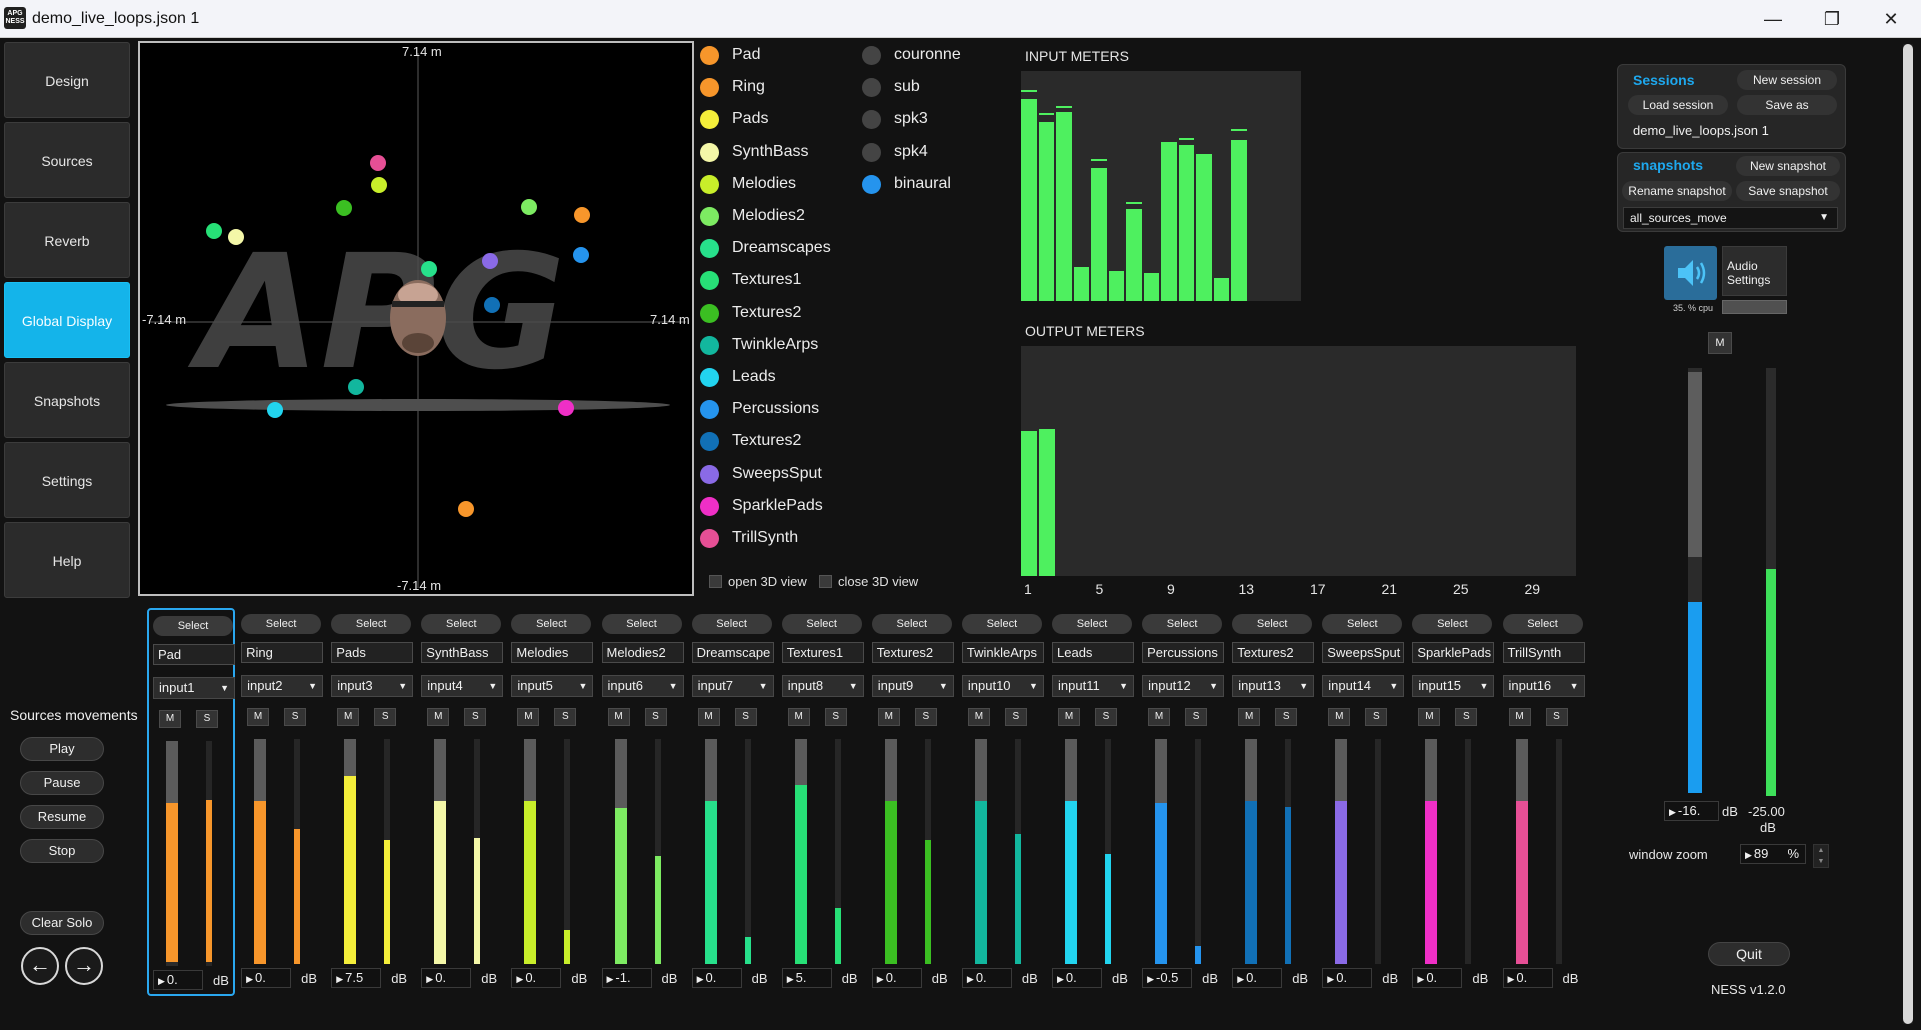 This screenshot has height=1030, width=1921. Describe the element at coordinates (1363, 652) in the screenshot. I see `source-name-field: SweepsSput` at that location.